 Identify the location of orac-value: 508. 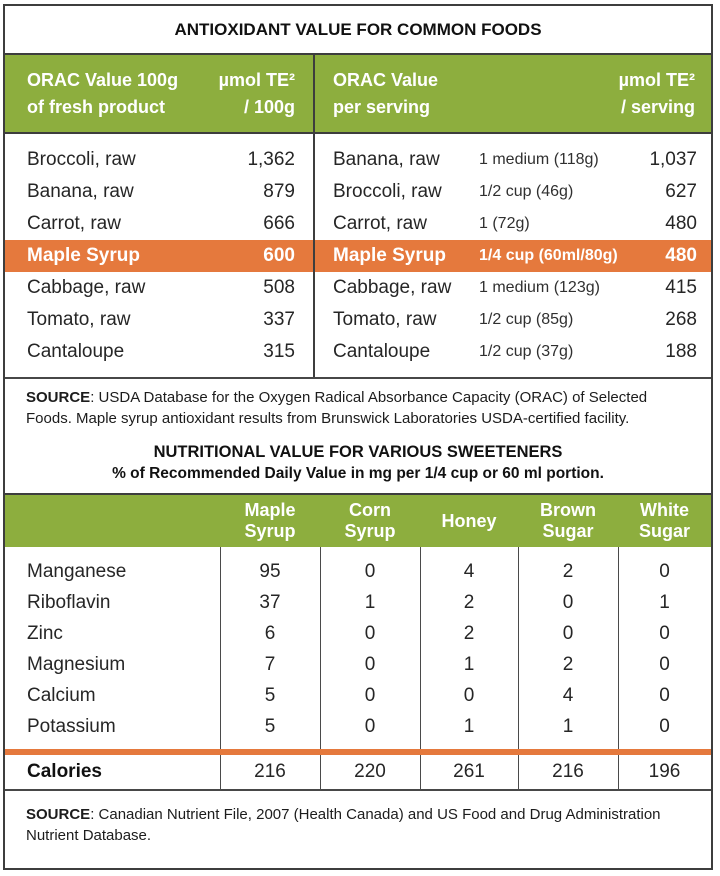
(279, 287).